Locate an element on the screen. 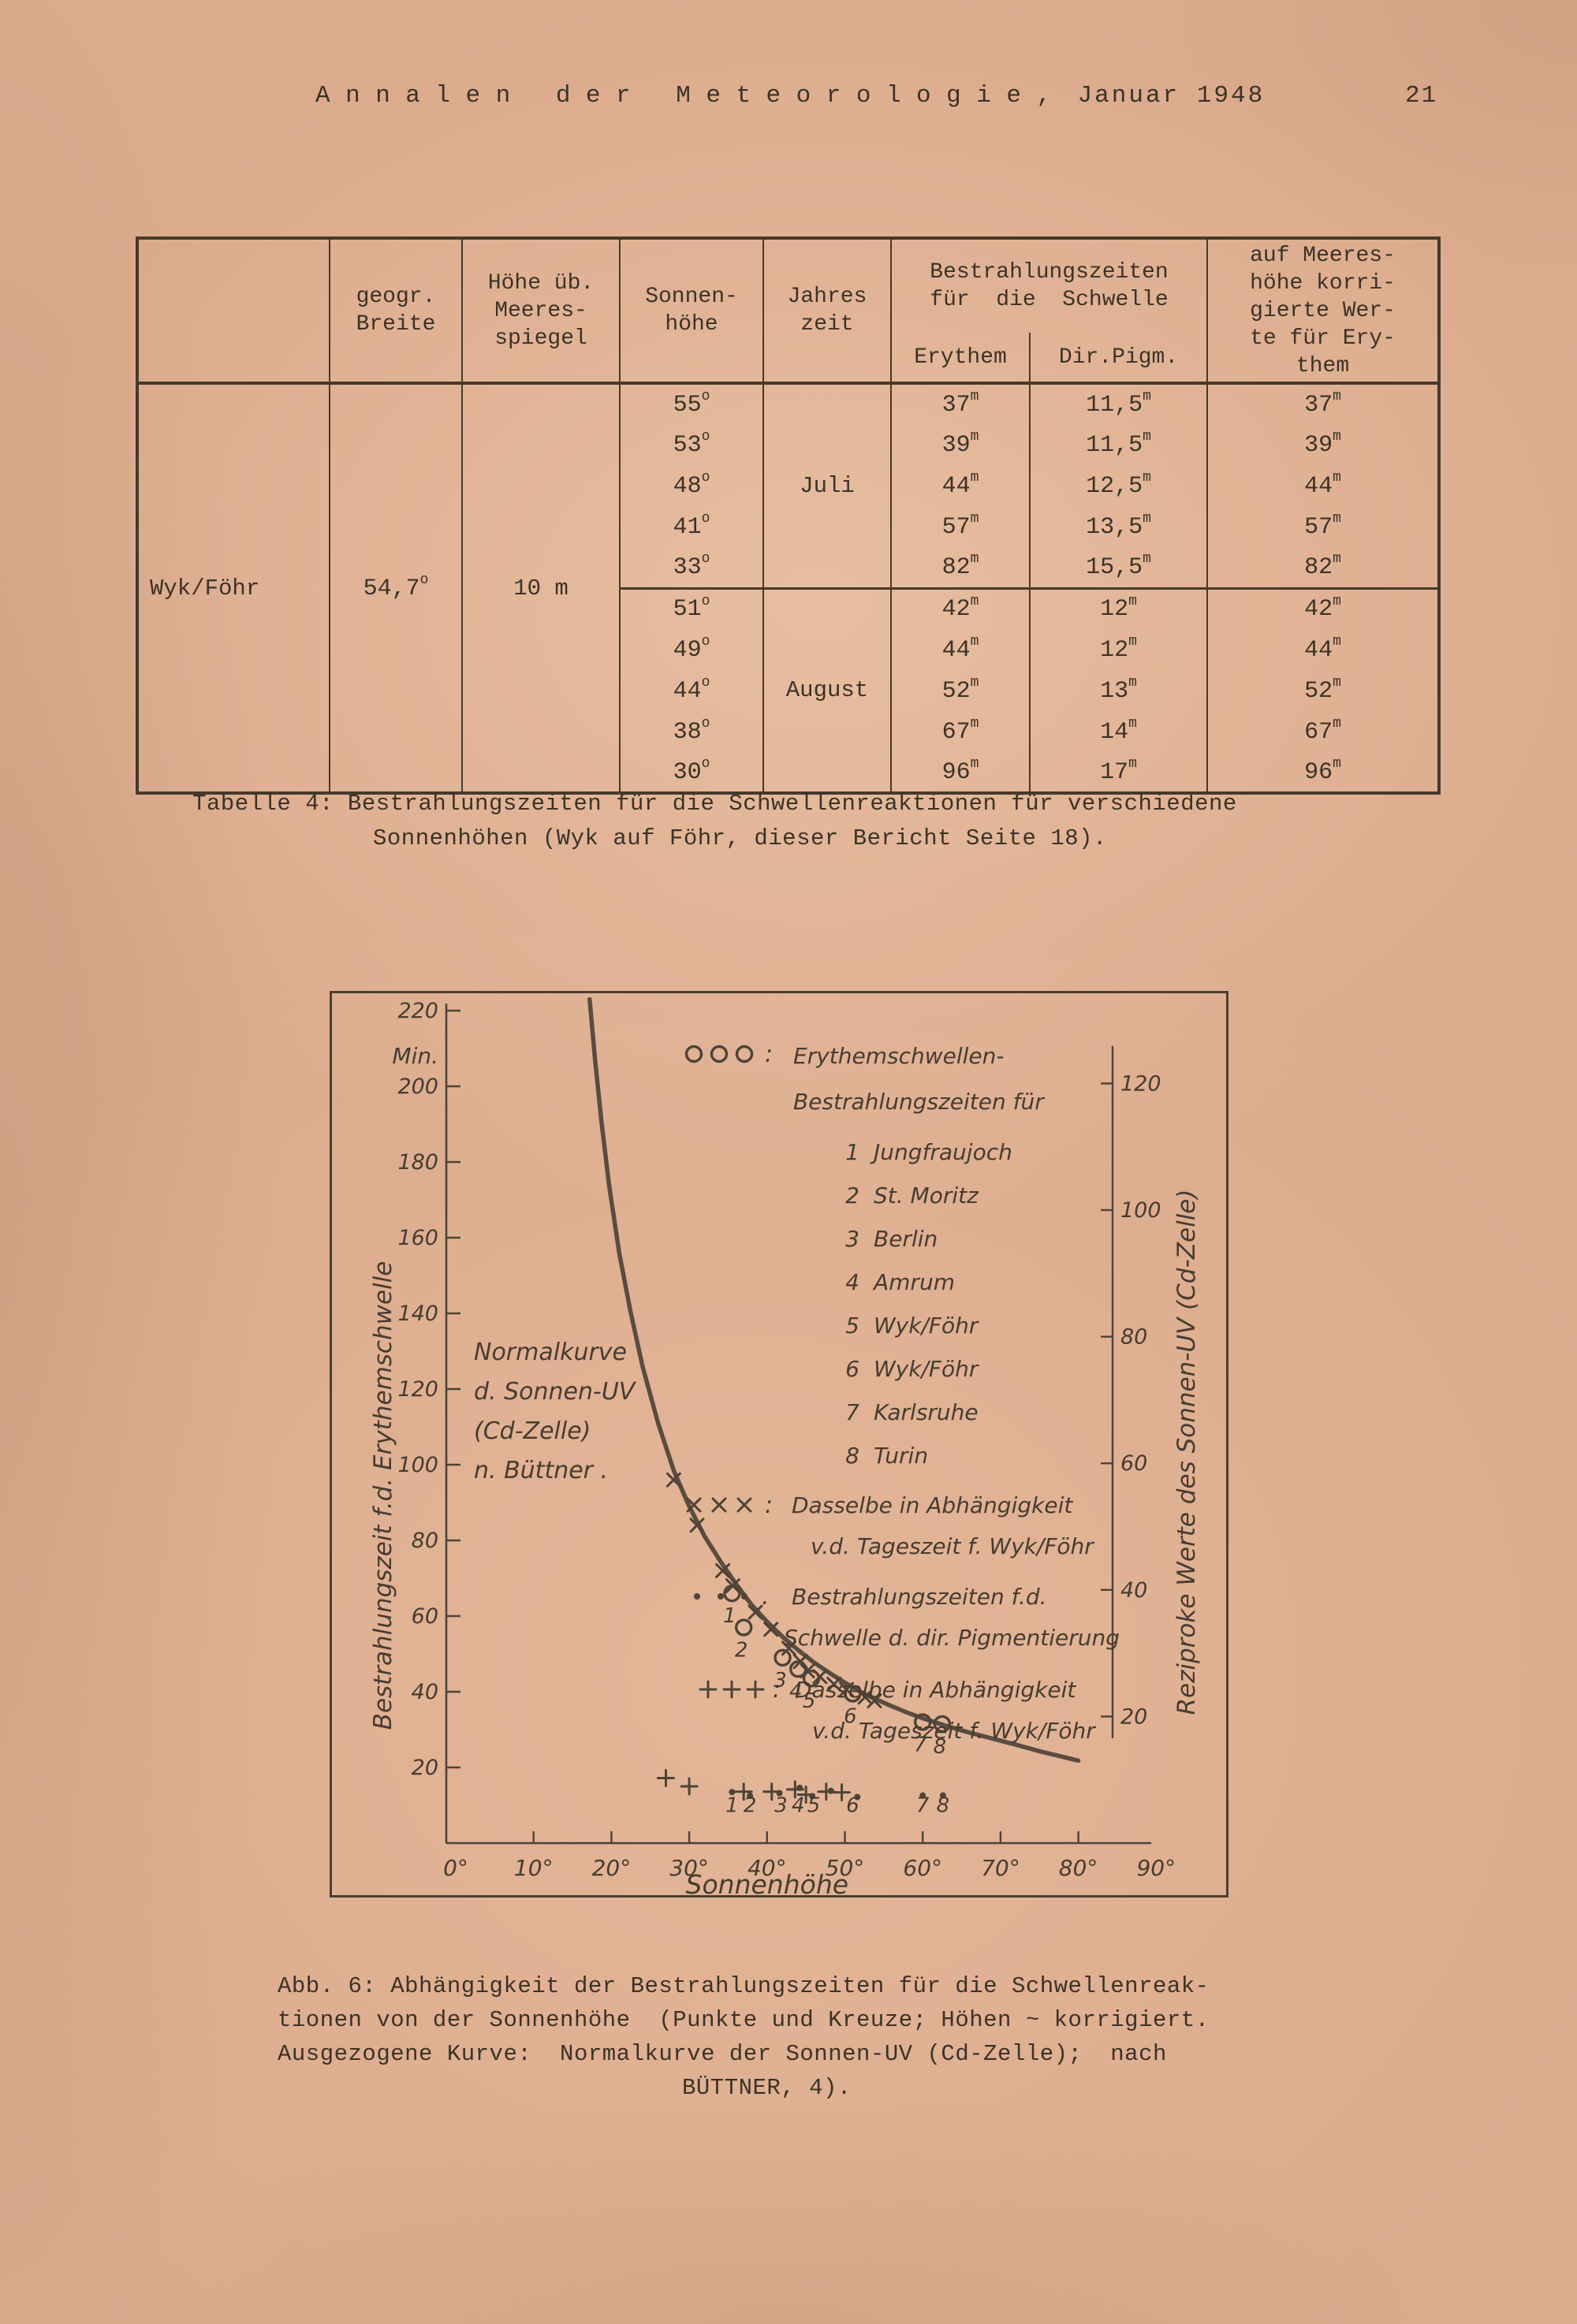 This screenshot has width=1577, height=2324. y-left-tick-label: 60 is located at coordinates (425, 1616).